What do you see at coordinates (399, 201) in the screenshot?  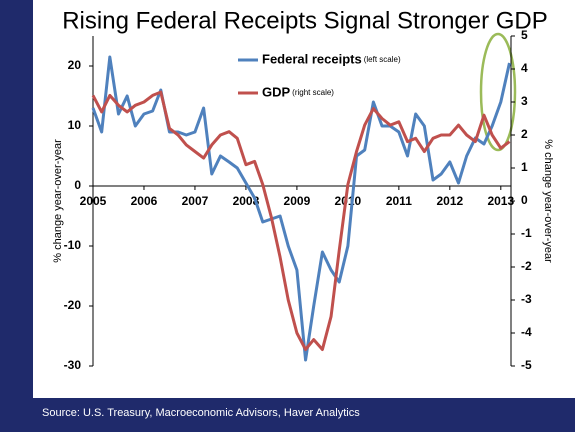 I see `x-tick-label: 2011` at bounding box center [399, 201].